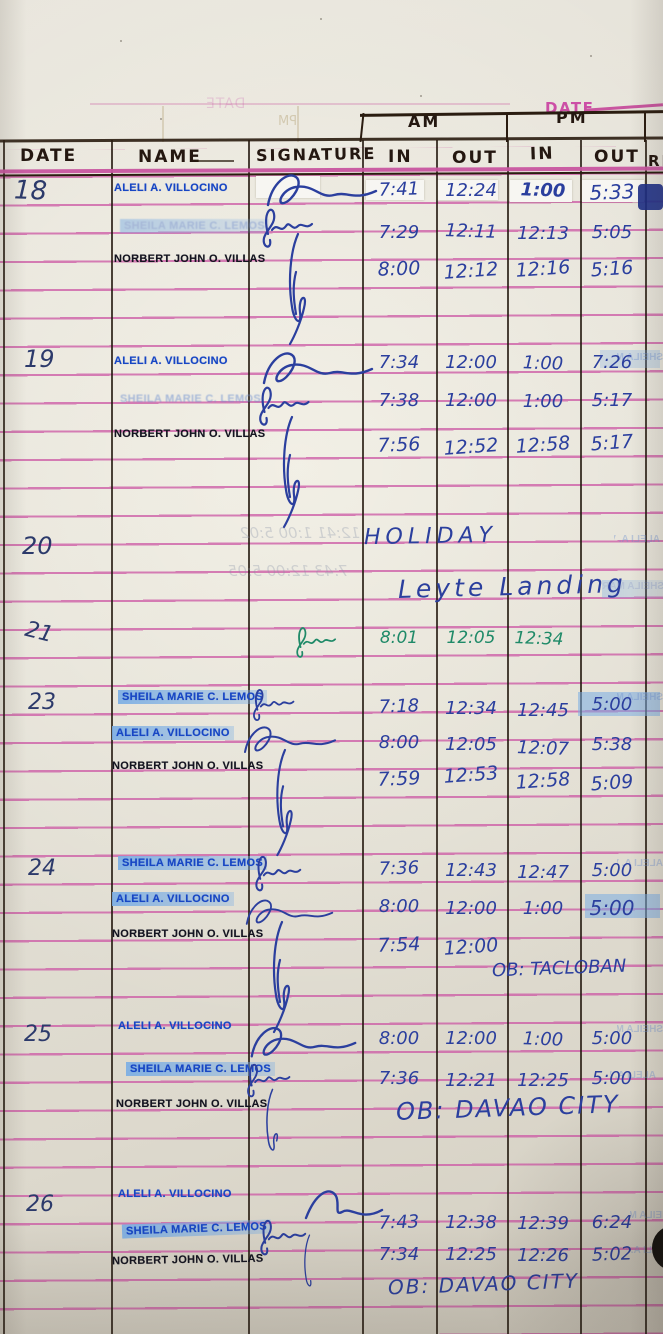 The image size is (663, 1334). Describe the element at coordinates (399, 868) in the screenshot. I see `time-am-in: 7:36` at that location.